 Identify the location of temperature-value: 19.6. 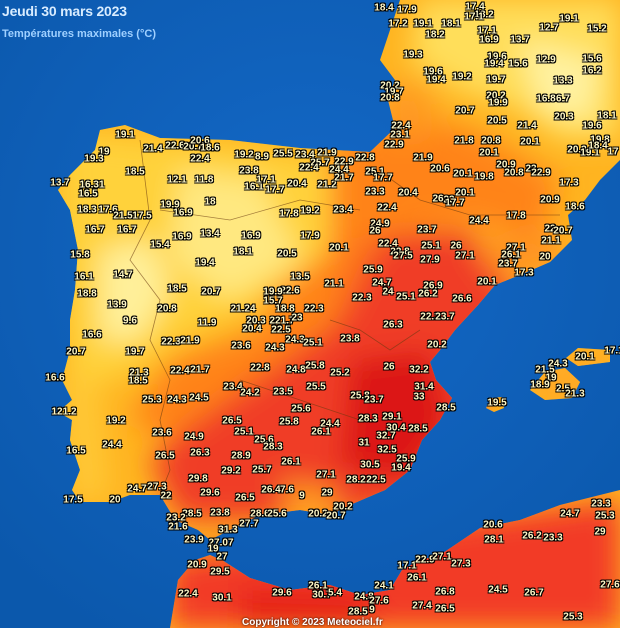
(433, 72).